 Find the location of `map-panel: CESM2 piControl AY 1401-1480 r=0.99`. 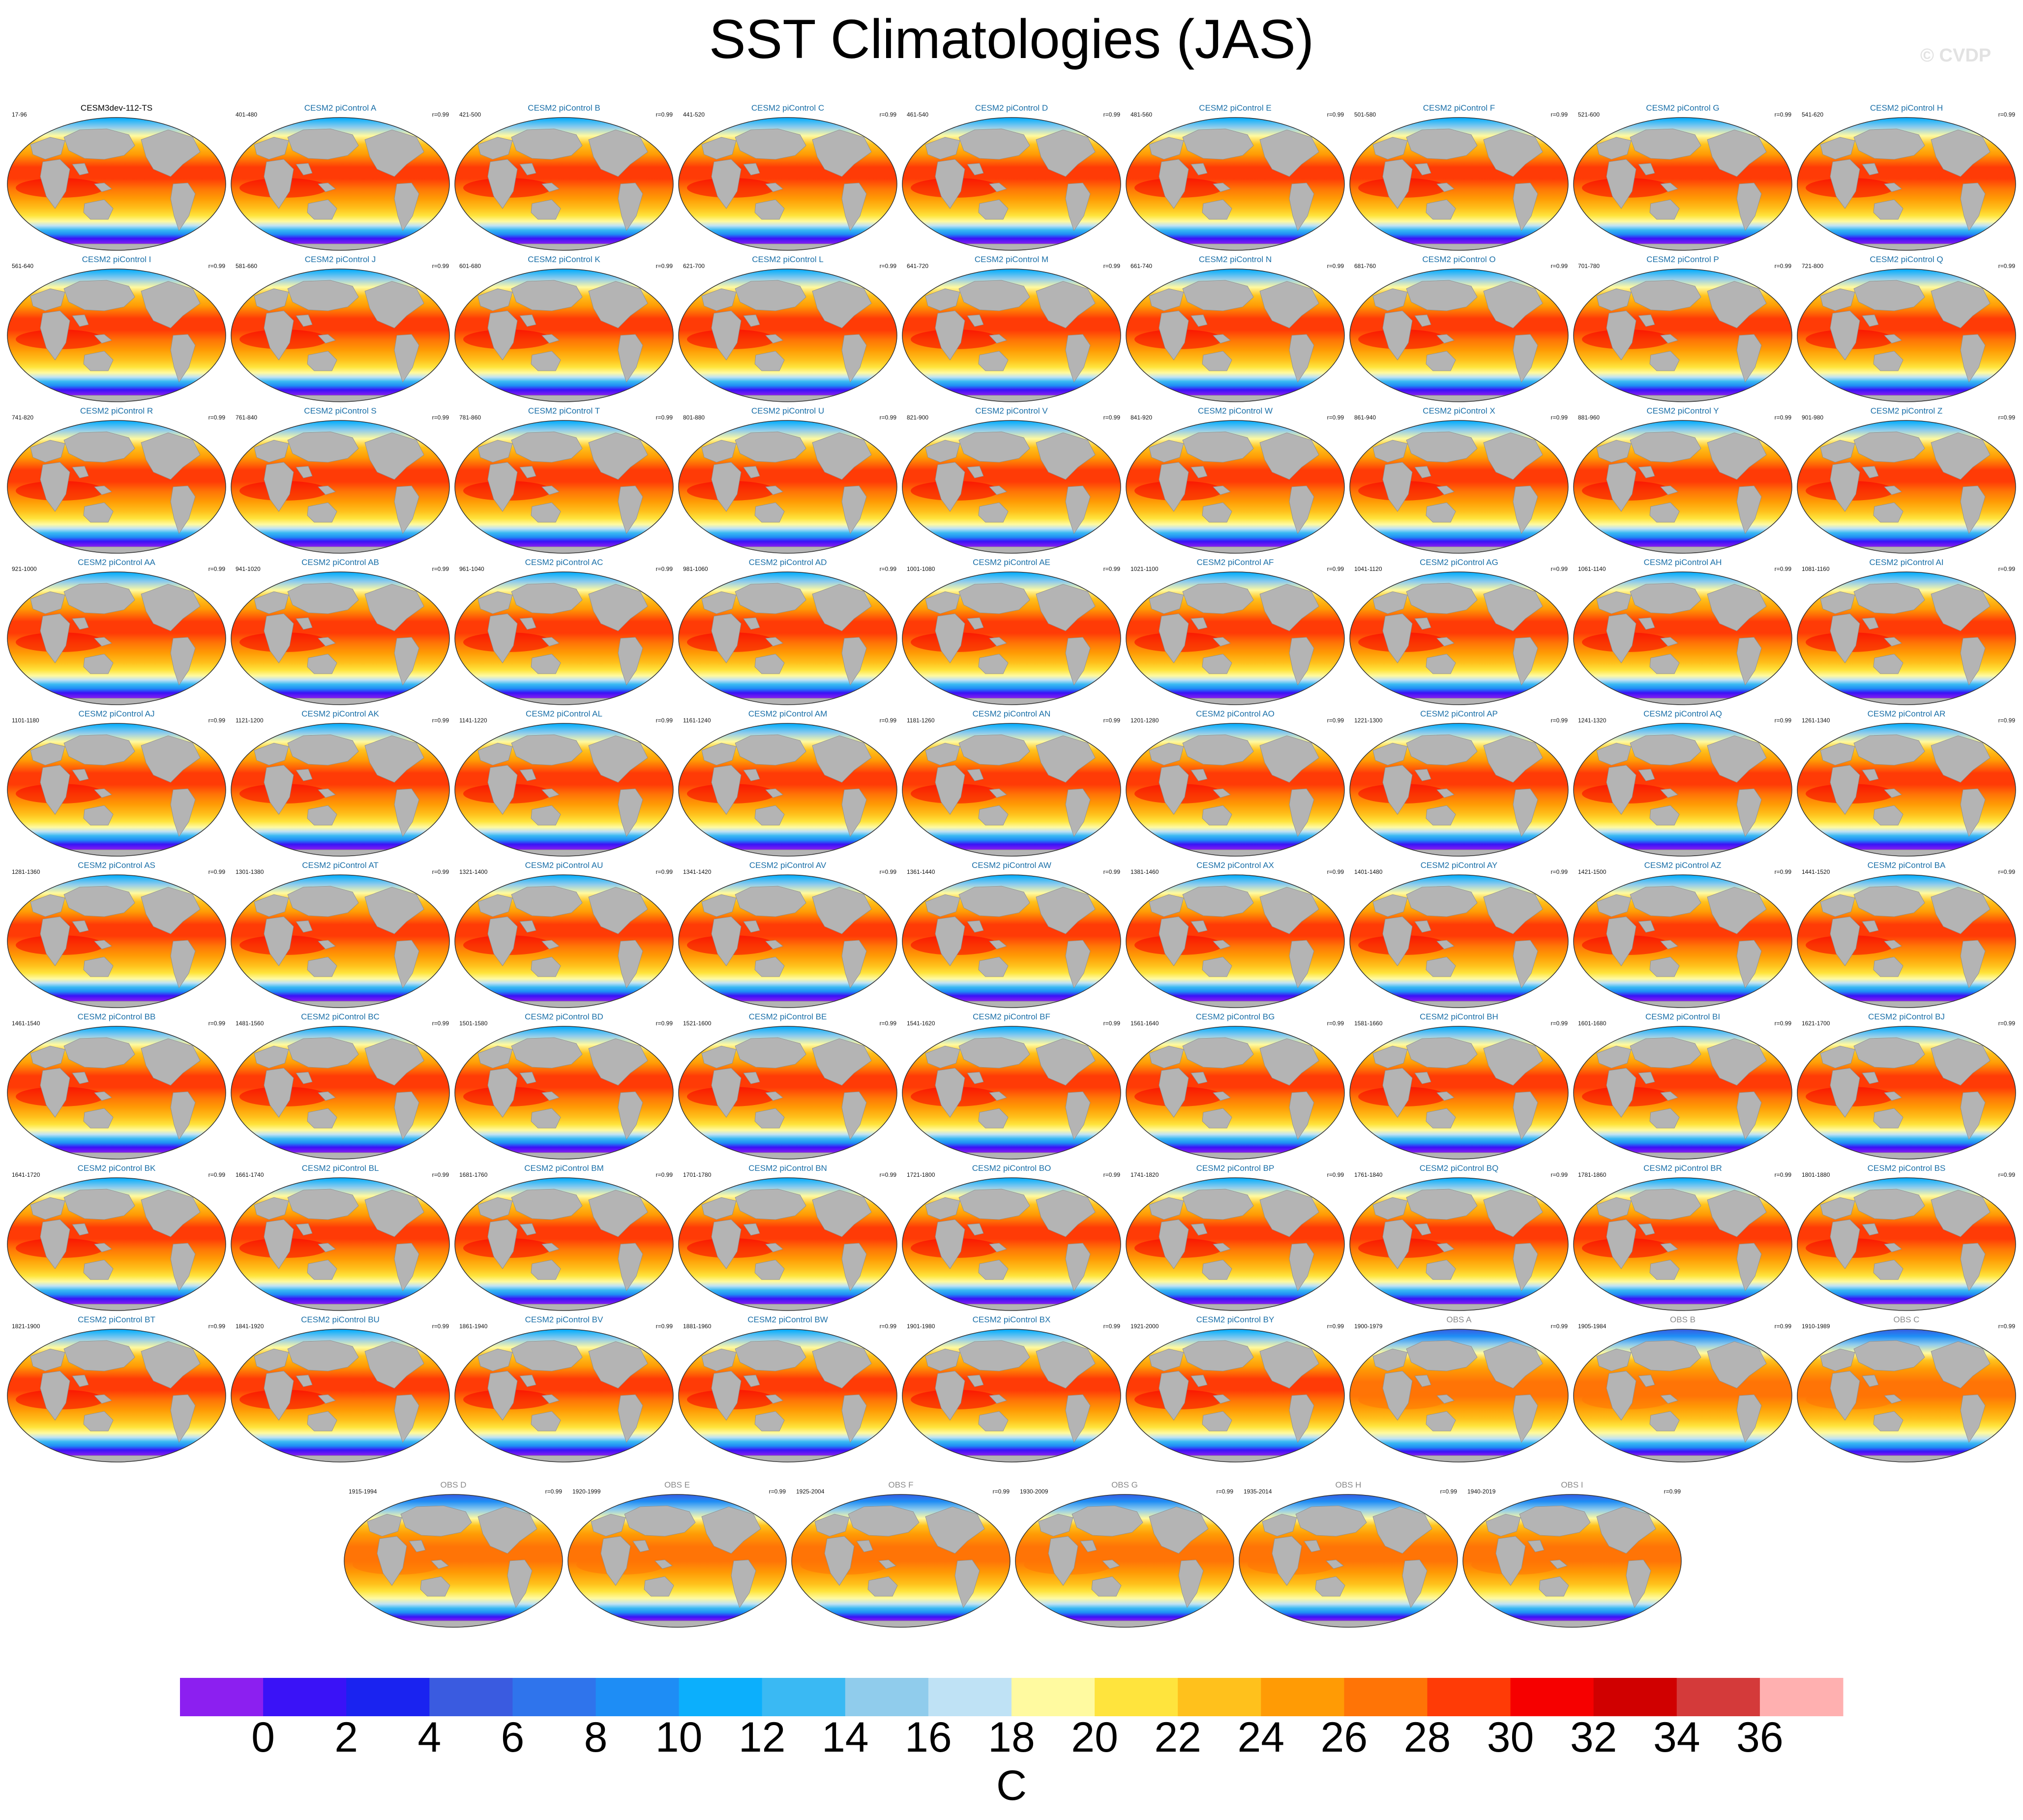

map-panel: CESM2 piControl AY 1401-1480 r=0.99 is located at coordinates (1459, 935).